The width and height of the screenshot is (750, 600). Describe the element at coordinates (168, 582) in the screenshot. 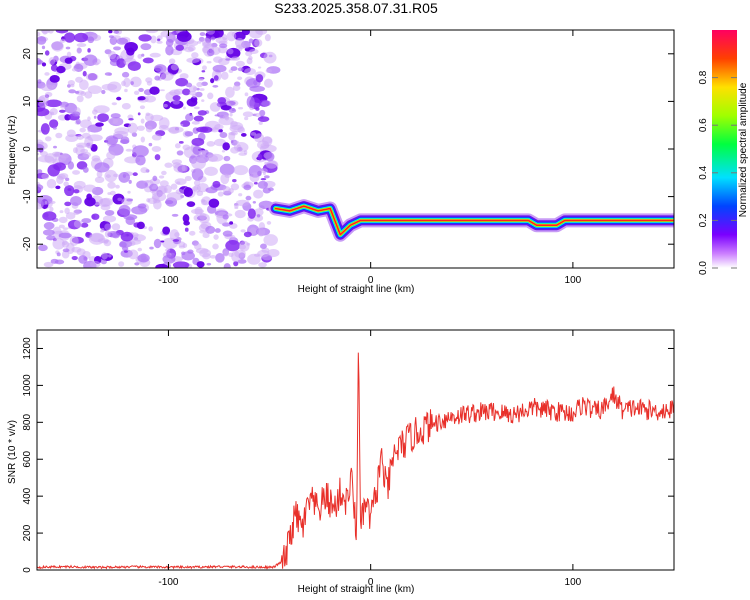

I see `snr-xtick-label: -100` at that location.